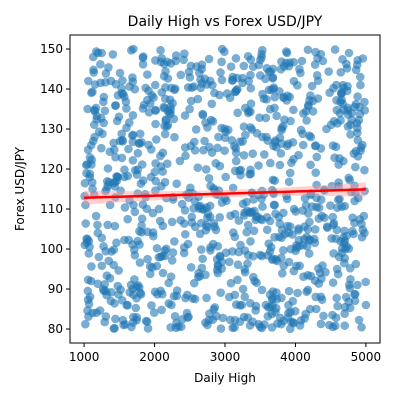 This screenshot has width=400, height=400. Describe the element at coordinates (51, 89) in the screenshot. I see `y-tick-label: 140` at that location.